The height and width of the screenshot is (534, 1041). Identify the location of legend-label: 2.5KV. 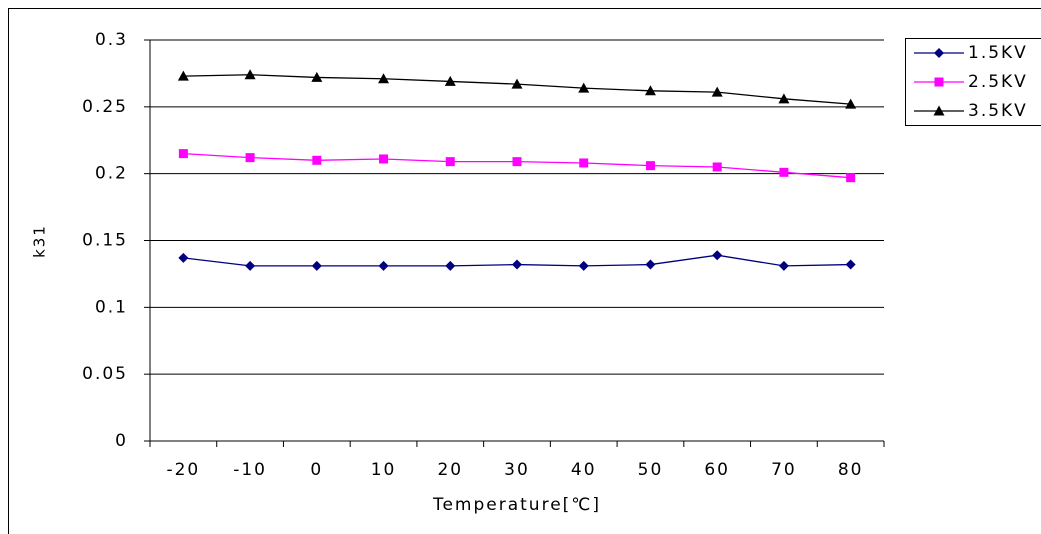
(998, 82).